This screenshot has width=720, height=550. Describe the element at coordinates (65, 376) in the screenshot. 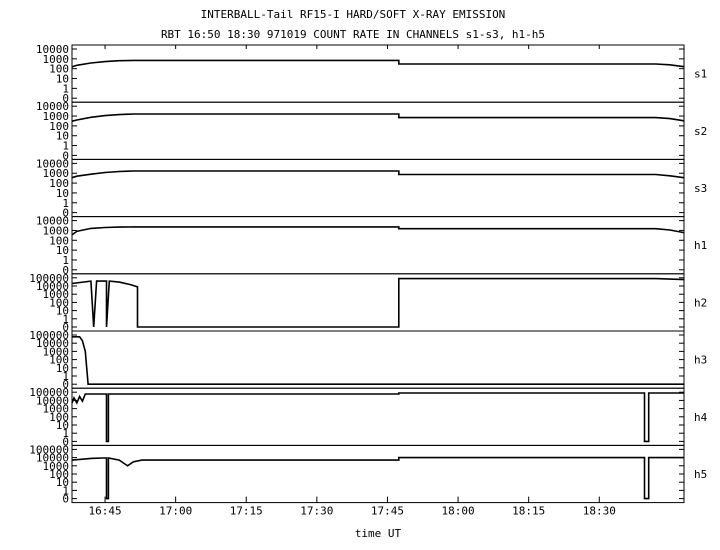

I see `y-tick-label-h3: 1` at that location.